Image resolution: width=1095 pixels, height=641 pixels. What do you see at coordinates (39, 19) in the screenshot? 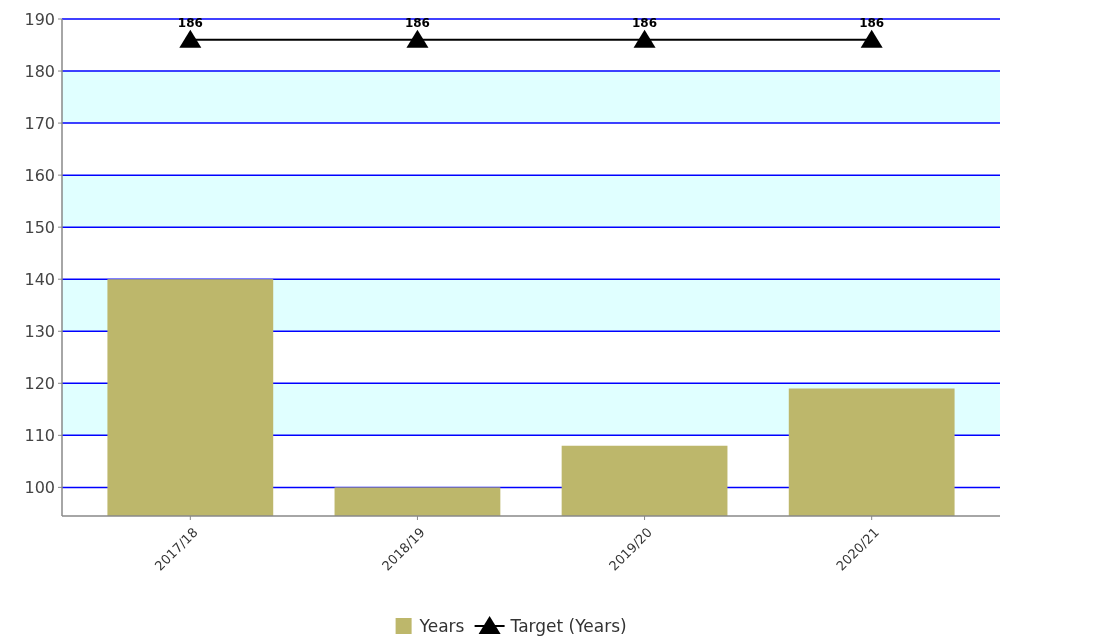
I see `y-tick-label: 190` at bounding box center [39, 19].